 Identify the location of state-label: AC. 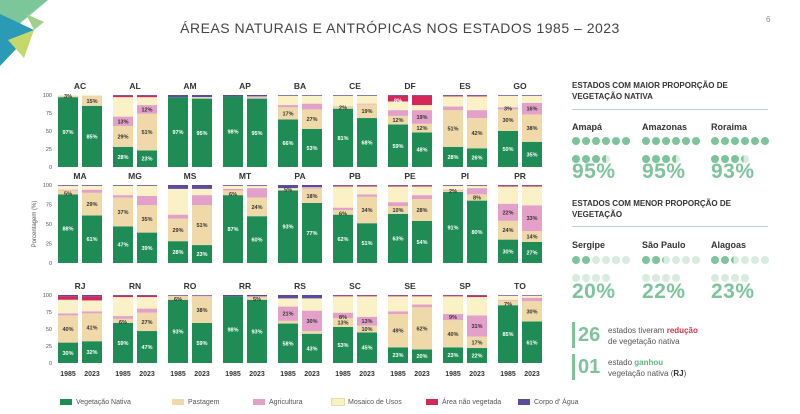
(80, 86).